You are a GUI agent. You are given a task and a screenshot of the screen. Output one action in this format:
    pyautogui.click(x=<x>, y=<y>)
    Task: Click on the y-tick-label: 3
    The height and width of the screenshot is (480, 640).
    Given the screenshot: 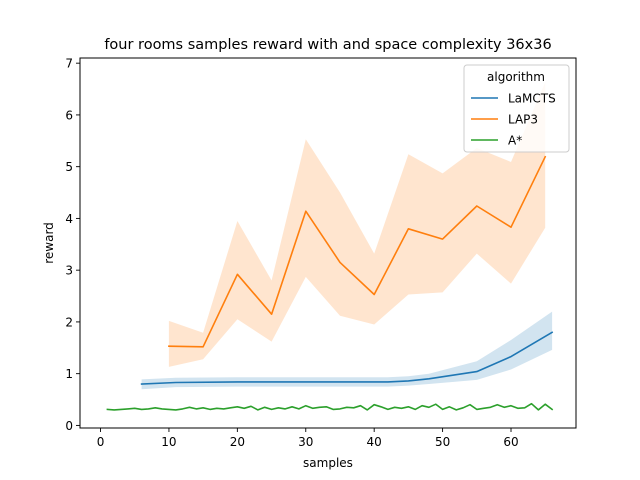 What is the action you would take?
    pyautogui.click(x=69, y=271)
    